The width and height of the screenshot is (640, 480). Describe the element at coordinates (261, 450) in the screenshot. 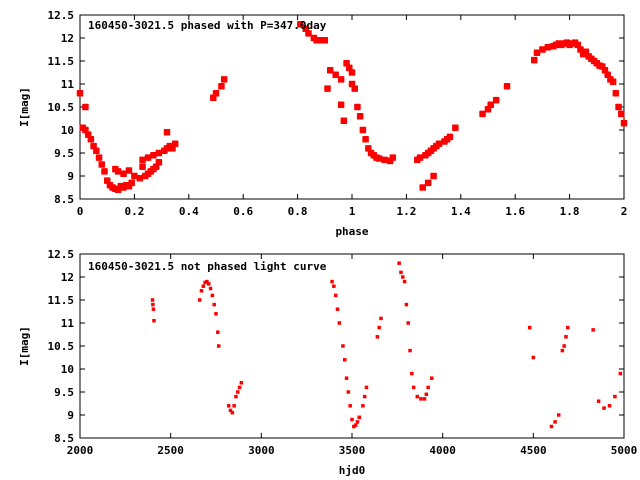

I see `x-tick-label: 3000` at that location.